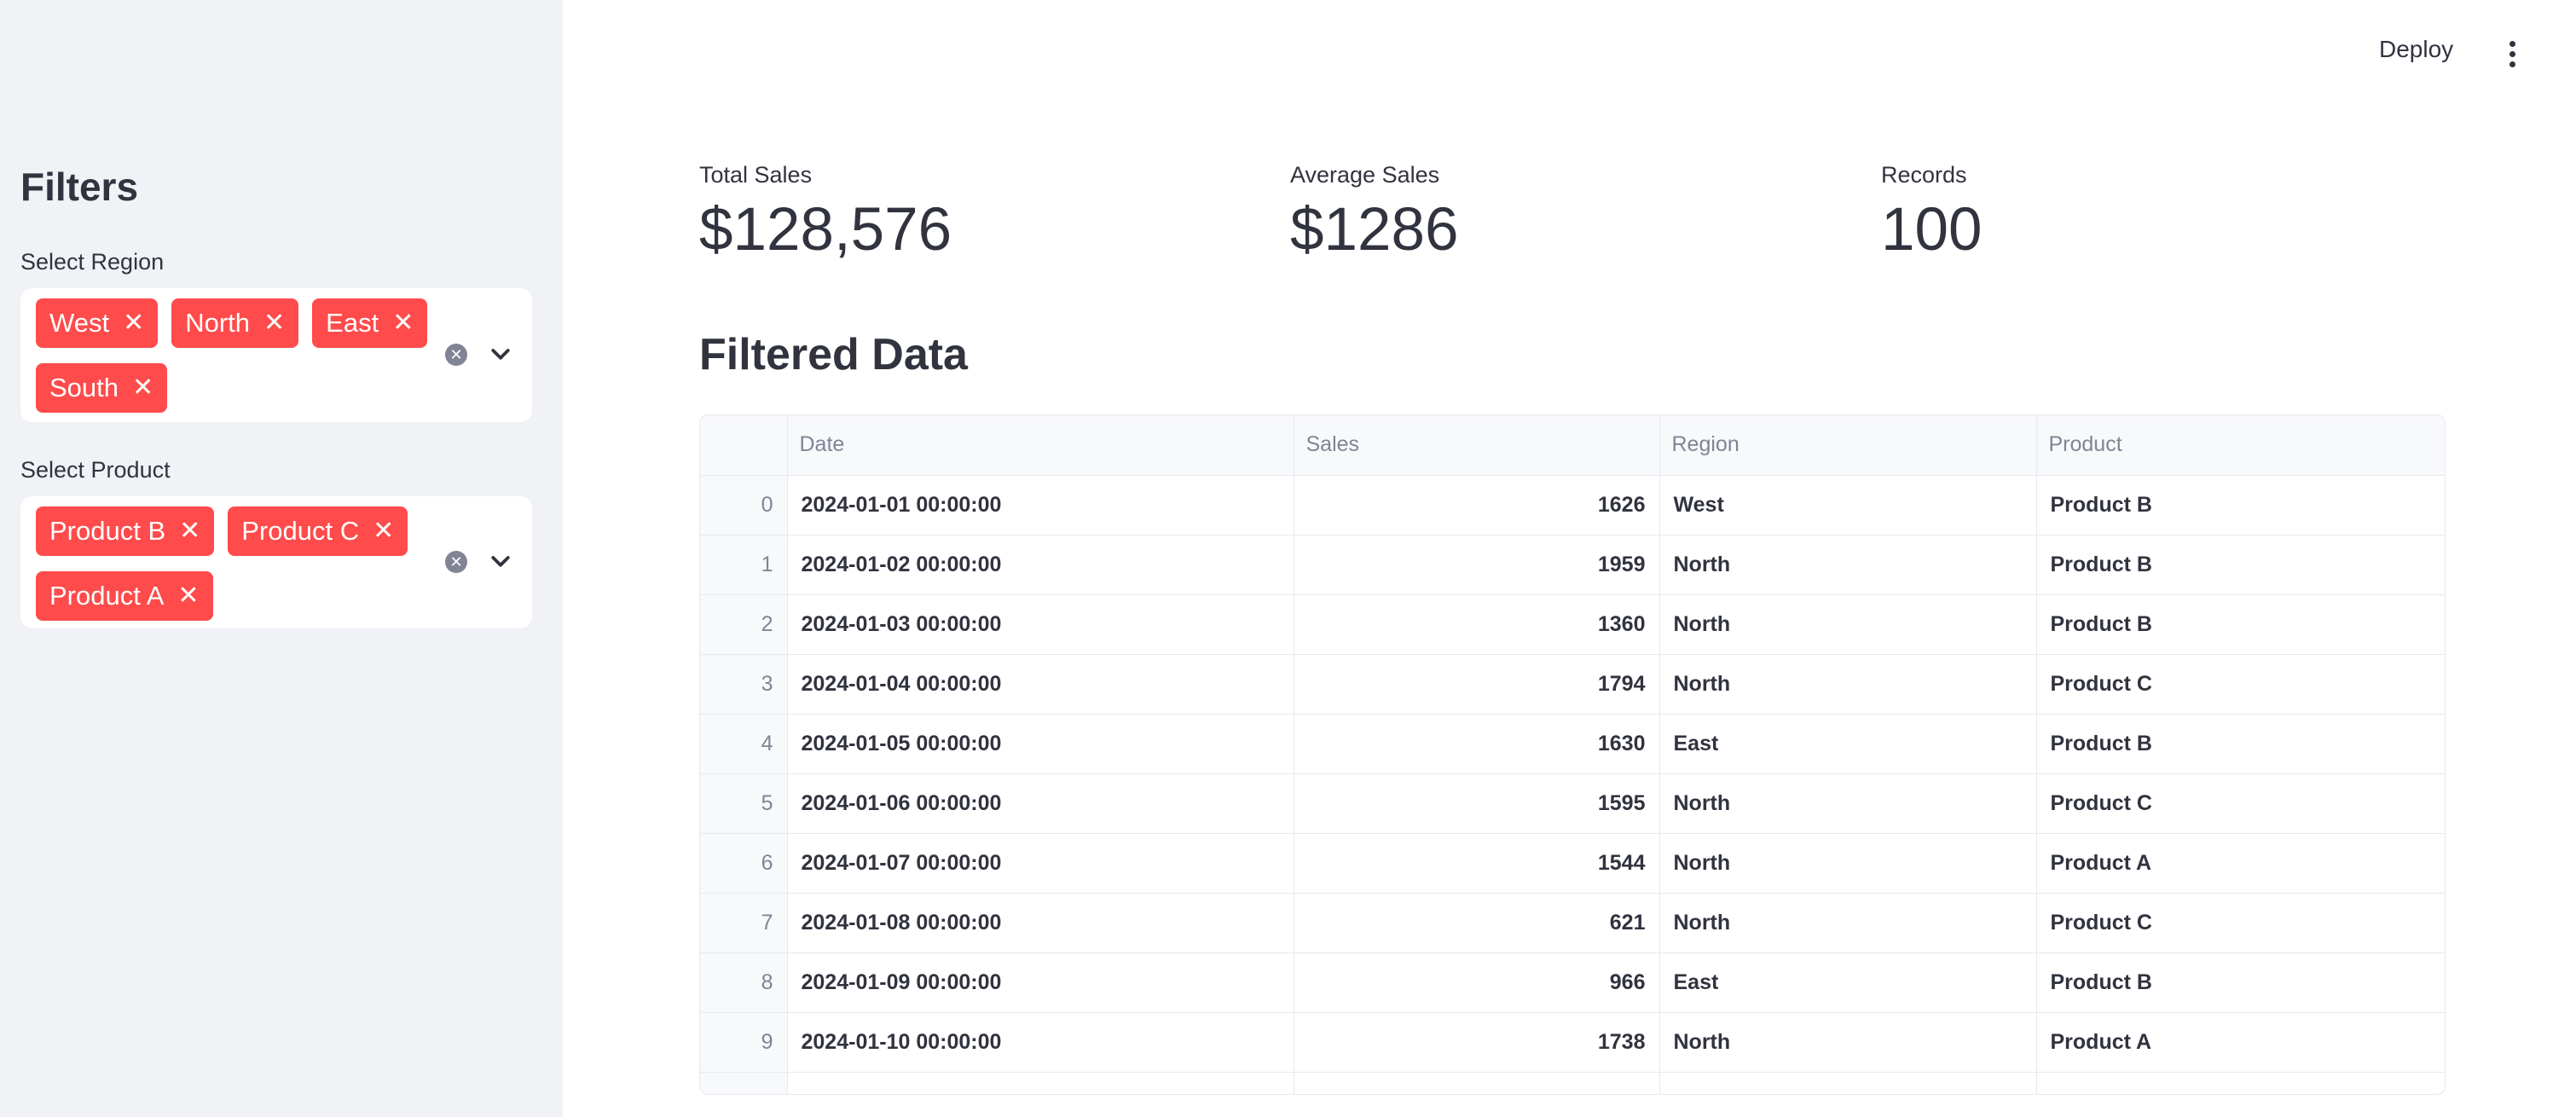 The image size is (2576, 1117). Describe the element at coordinates (1040, 1083) in the screenshot. I see `cell-date` at that location.